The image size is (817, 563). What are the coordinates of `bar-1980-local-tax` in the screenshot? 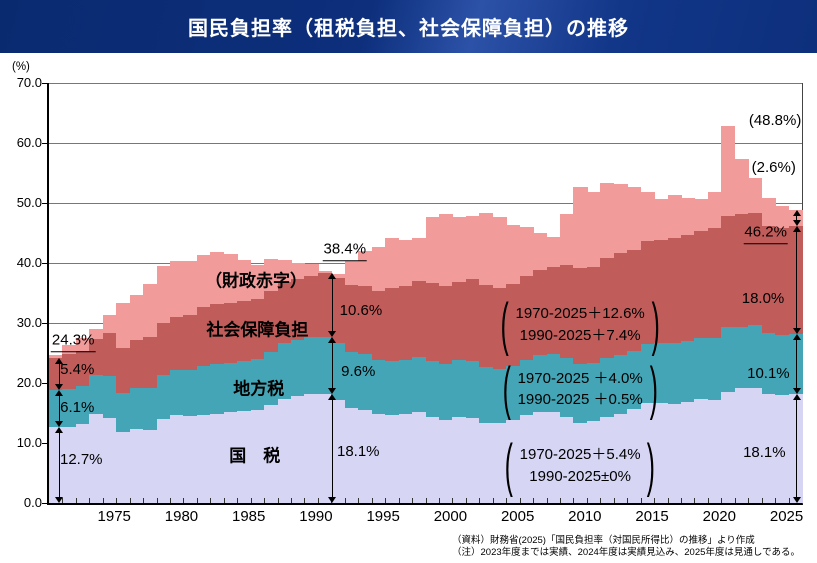 It's located at (190, 392).